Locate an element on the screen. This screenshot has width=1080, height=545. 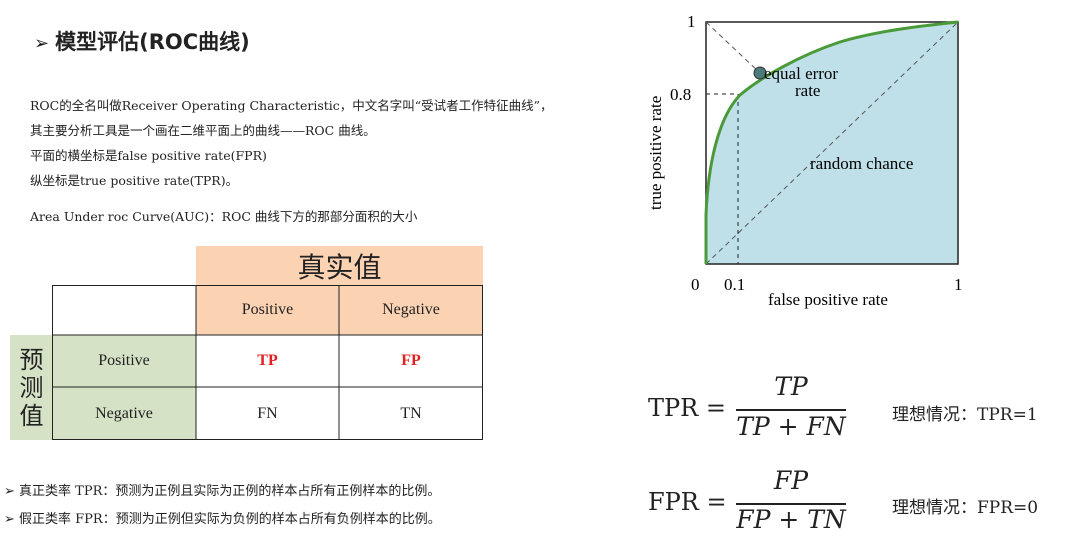
tick-y-0.8: 0.8 is located at coordinates (680, 94).